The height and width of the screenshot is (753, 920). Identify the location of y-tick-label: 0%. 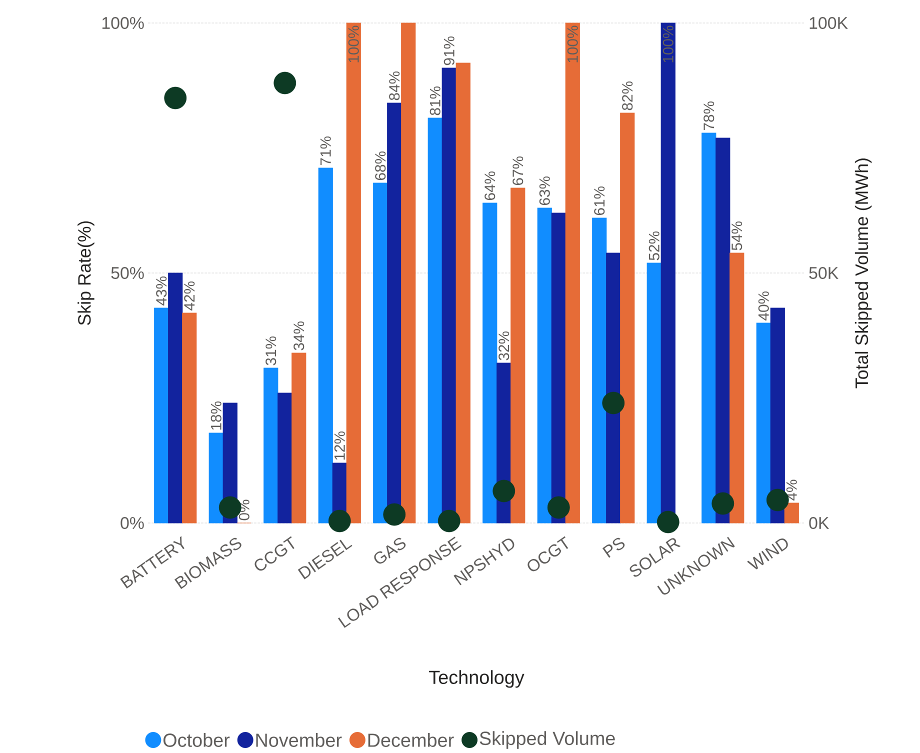
(132, 523).